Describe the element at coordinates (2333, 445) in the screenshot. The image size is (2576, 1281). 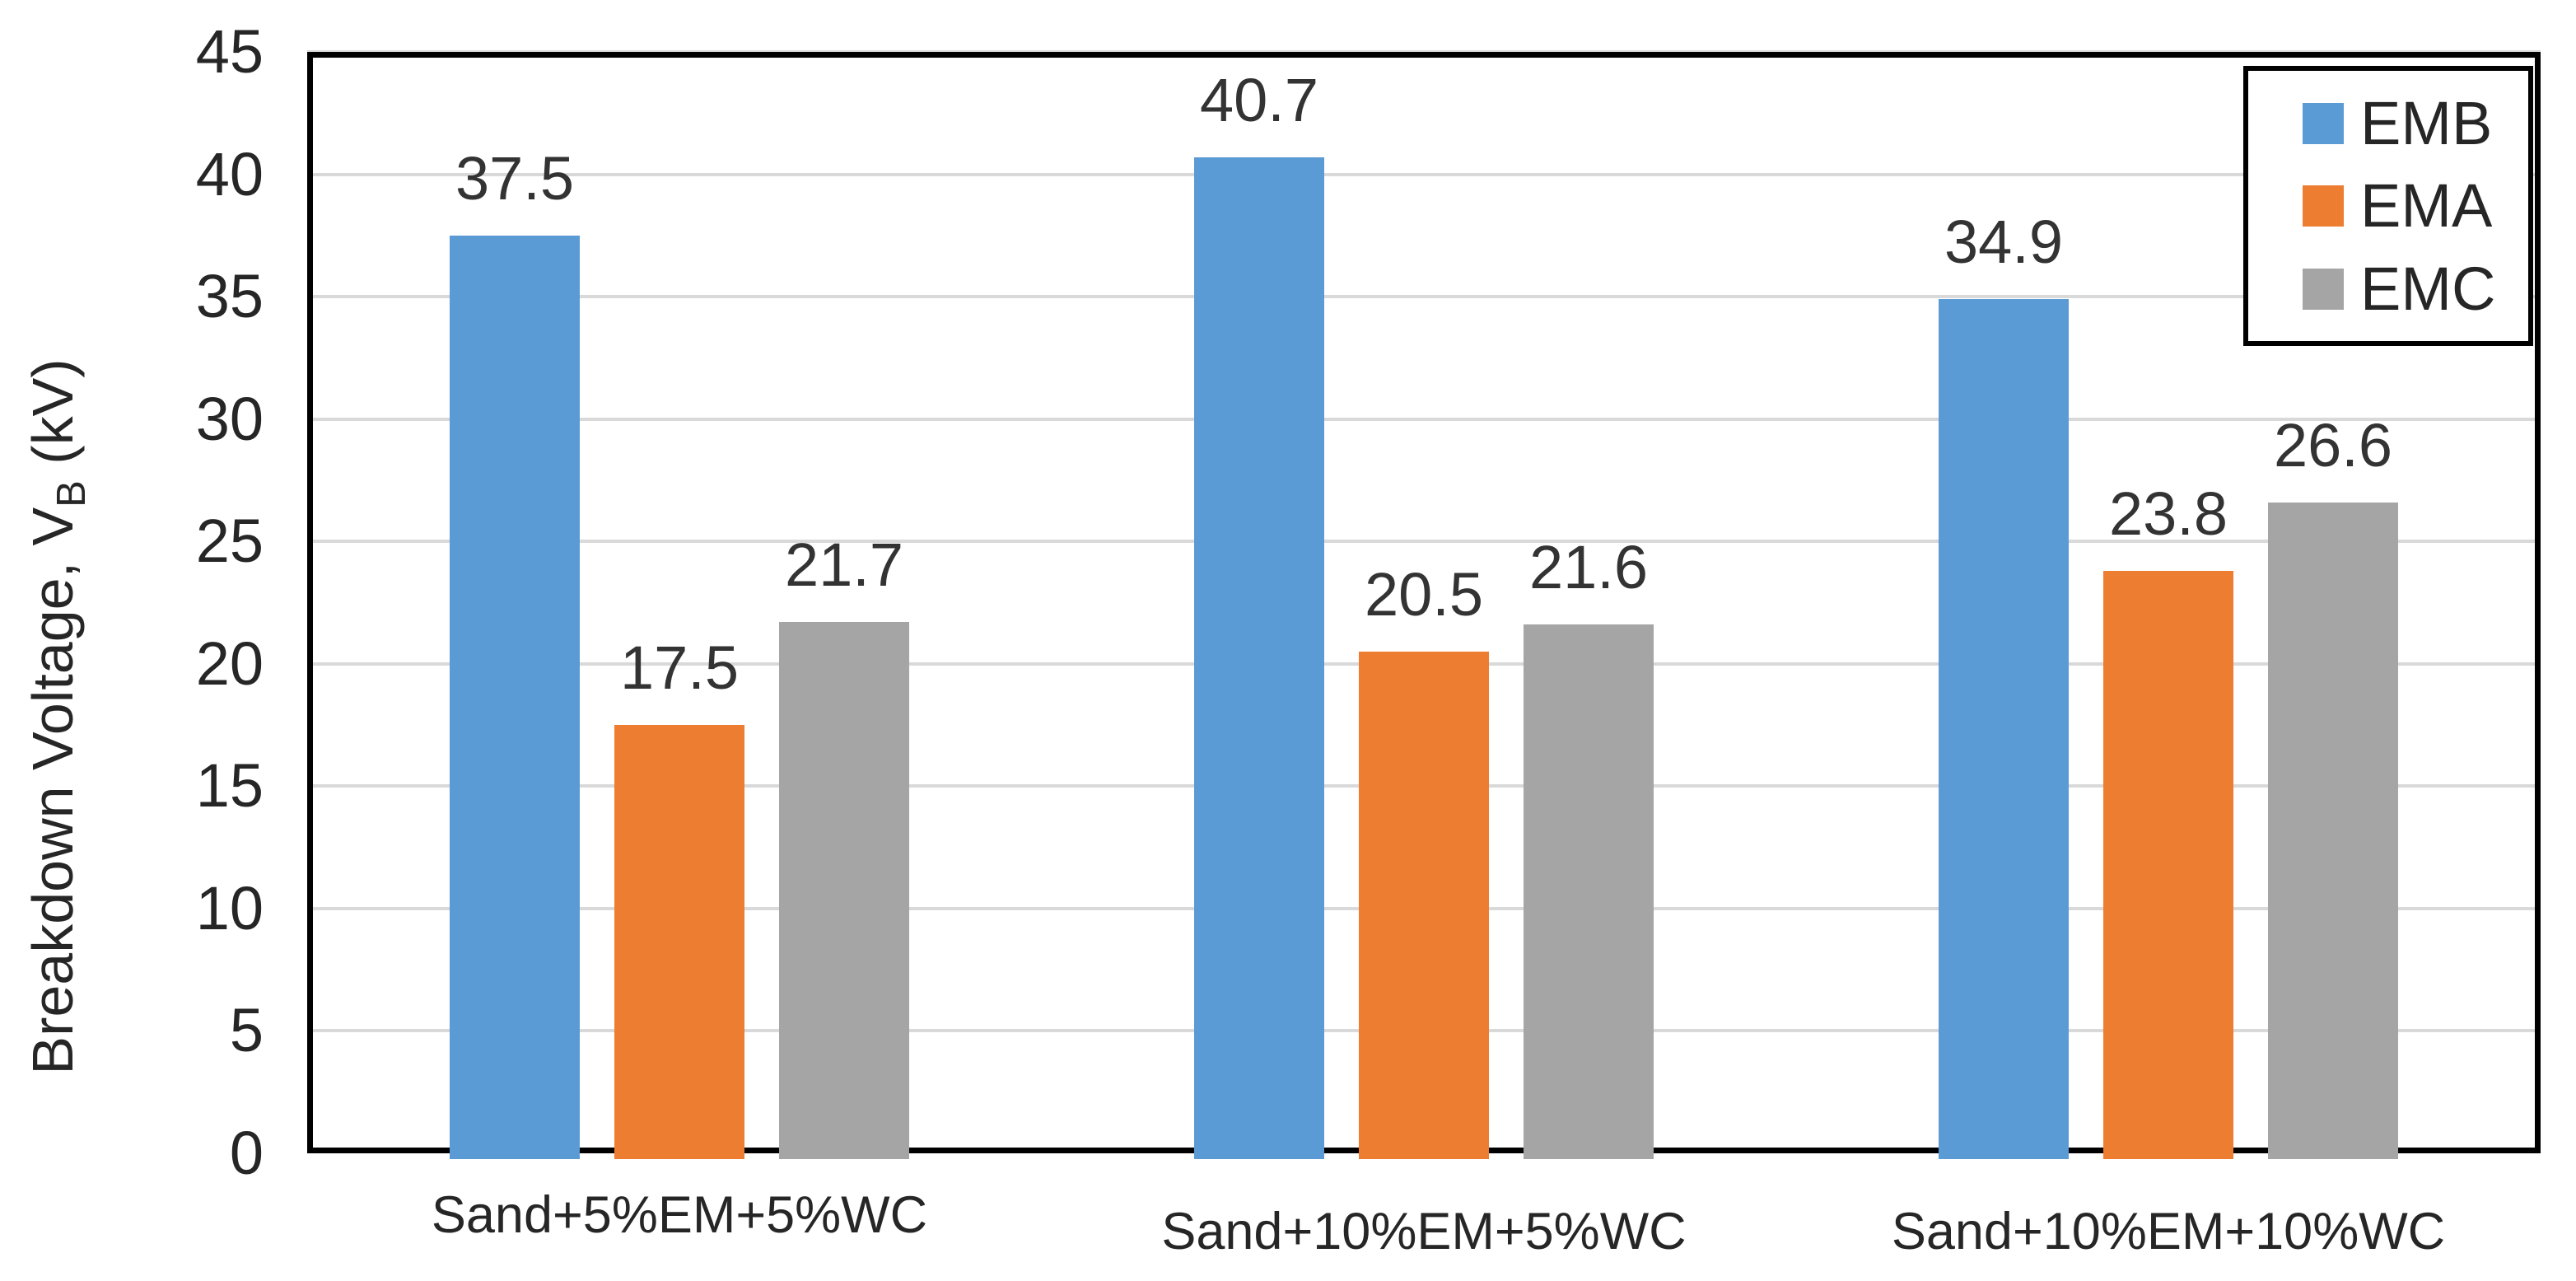
I see `bar-value-label: 26.6` at that location.